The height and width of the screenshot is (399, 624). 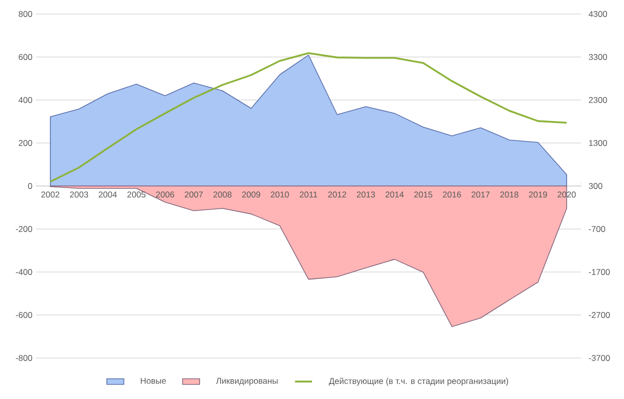 What do you see at coordinates (598, 100) in the screenshot?
I see `y2-tick-label: 2300` at bounding box center [598, 100].